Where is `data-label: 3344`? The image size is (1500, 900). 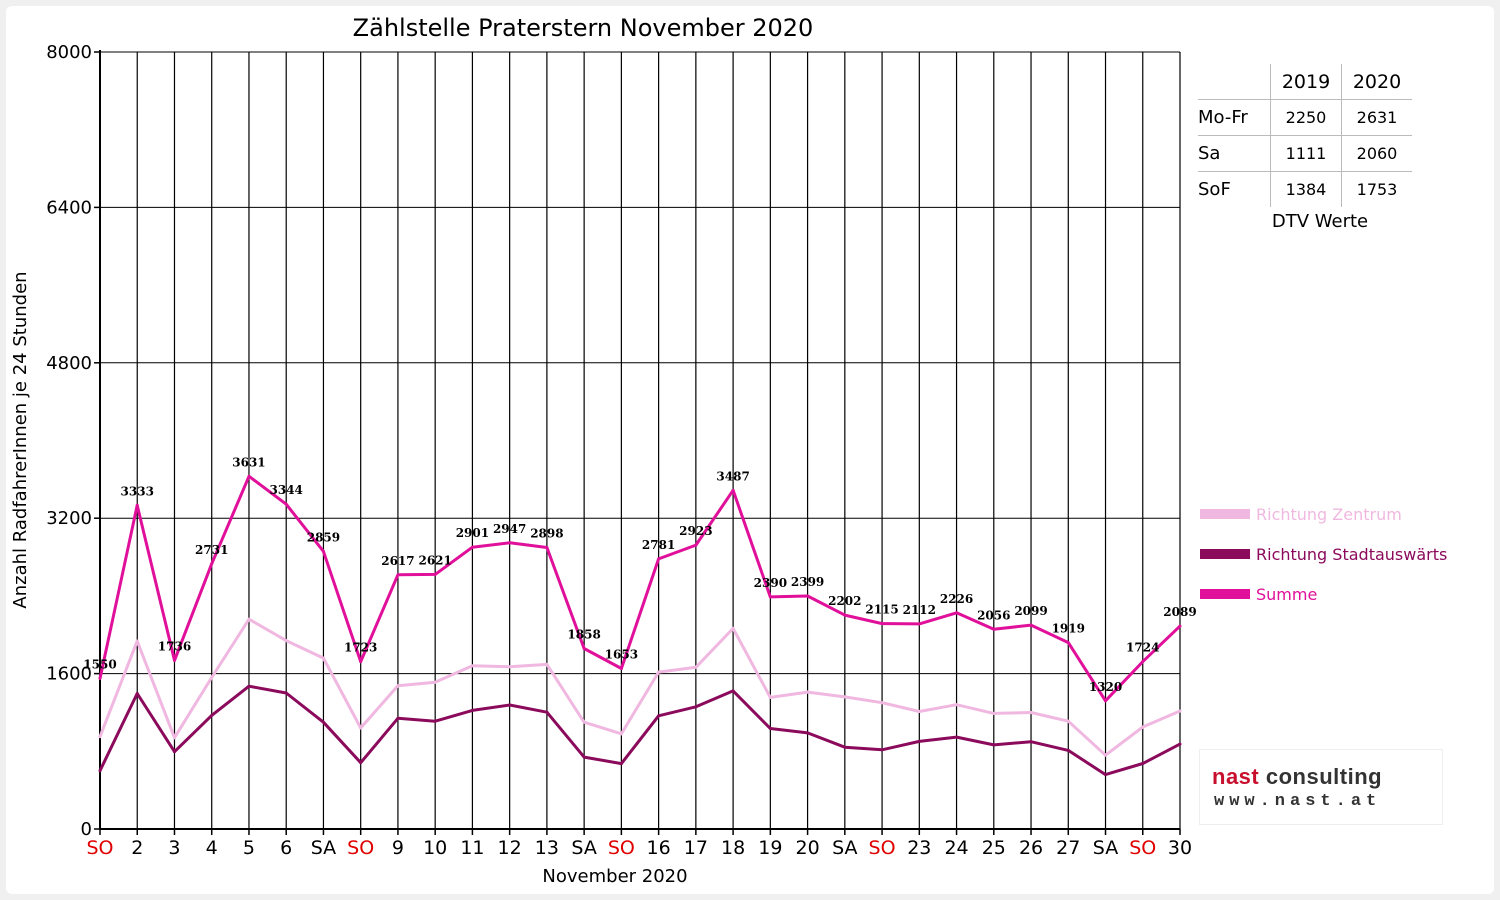
data-label: 3344 is located at coordinates (286, 490).